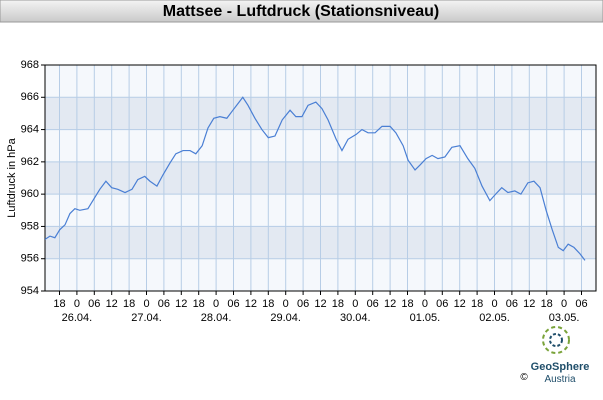 The image size is (603, 400). I want to click on logo: GeoSphere Austria ©, so click(555, 355).